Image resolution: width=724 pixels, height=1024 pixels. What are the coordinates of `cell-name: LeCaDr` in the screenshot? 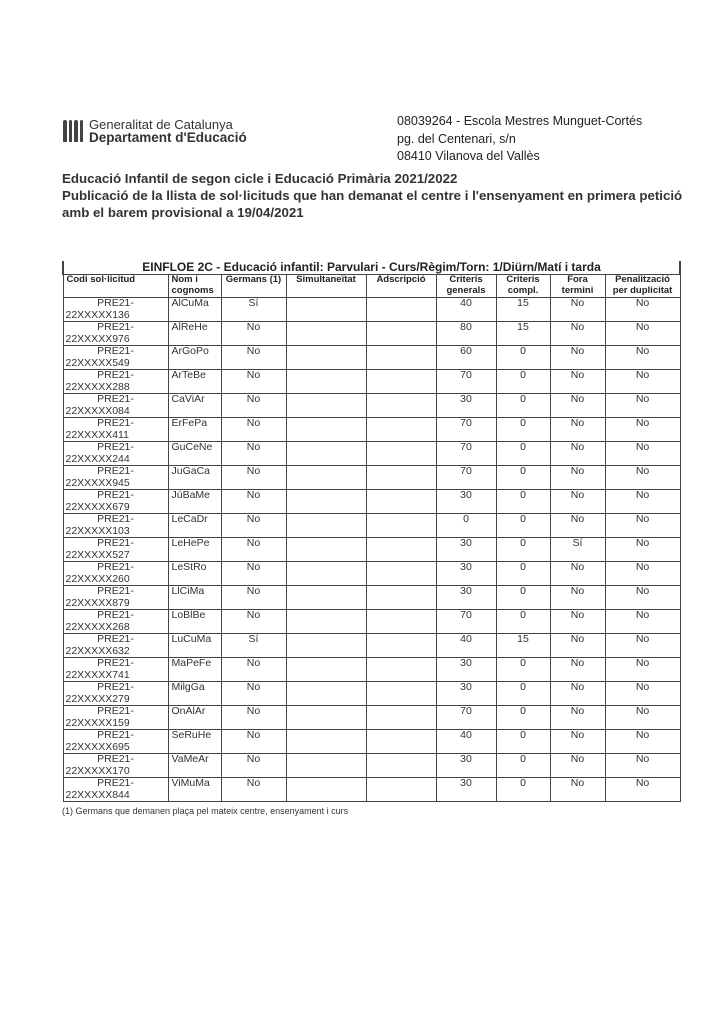 It's located at (194, 525).